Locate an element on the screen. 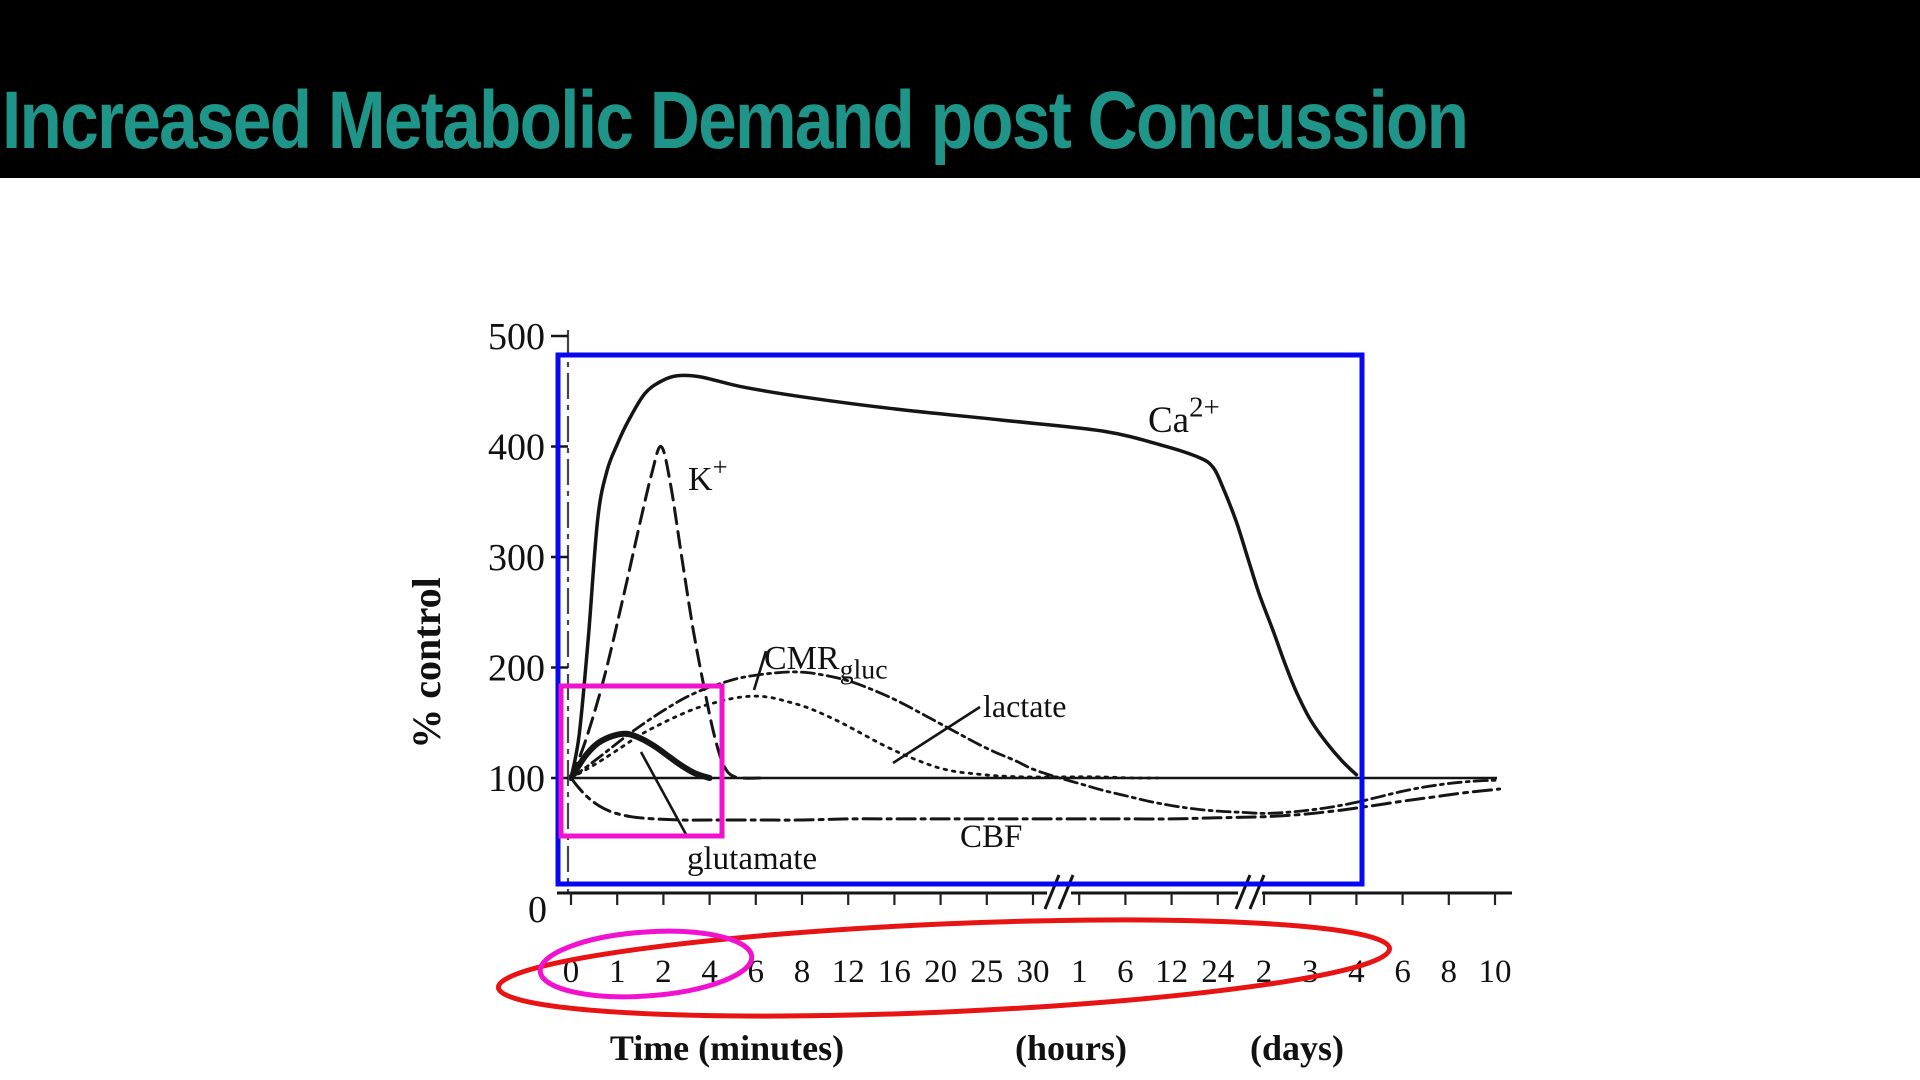 This screenshot has height=1080, width=1920. label-lactate: lactate is located at coordinates (1024, 706).